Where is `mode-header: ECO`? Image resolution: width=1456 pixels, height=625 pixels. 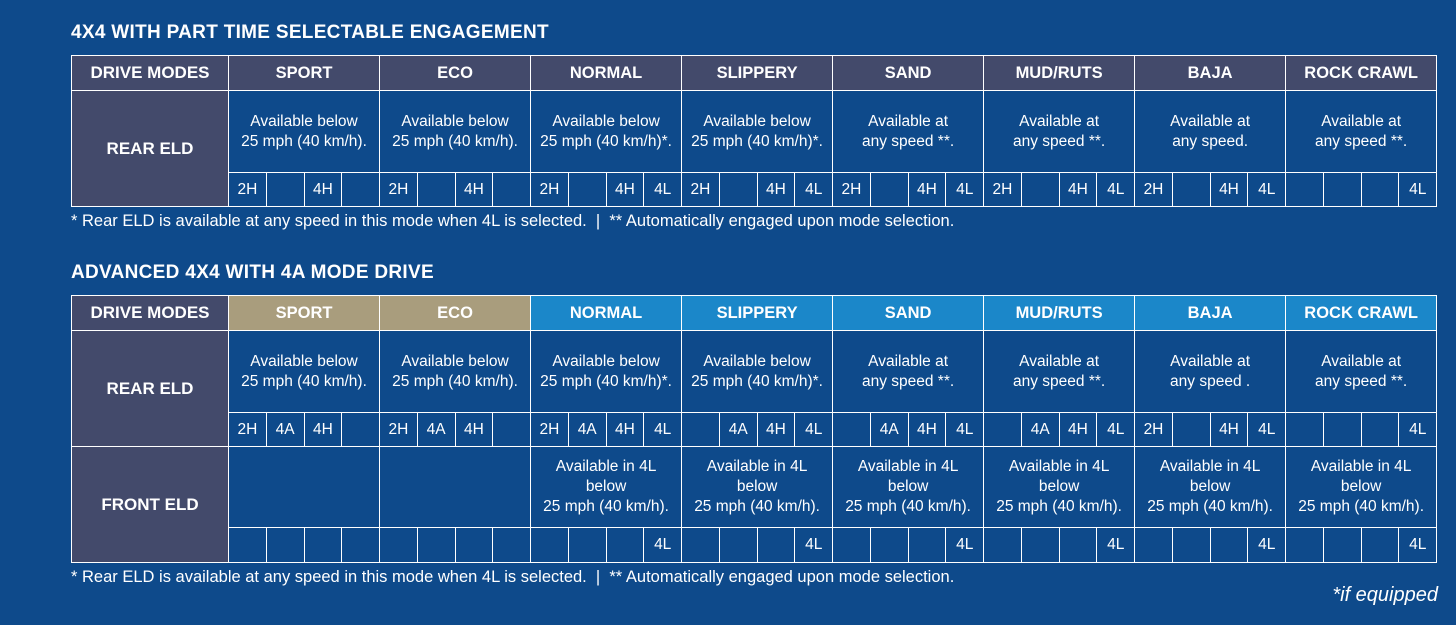
mode-header: ECO is located at coordinates (455, 313).